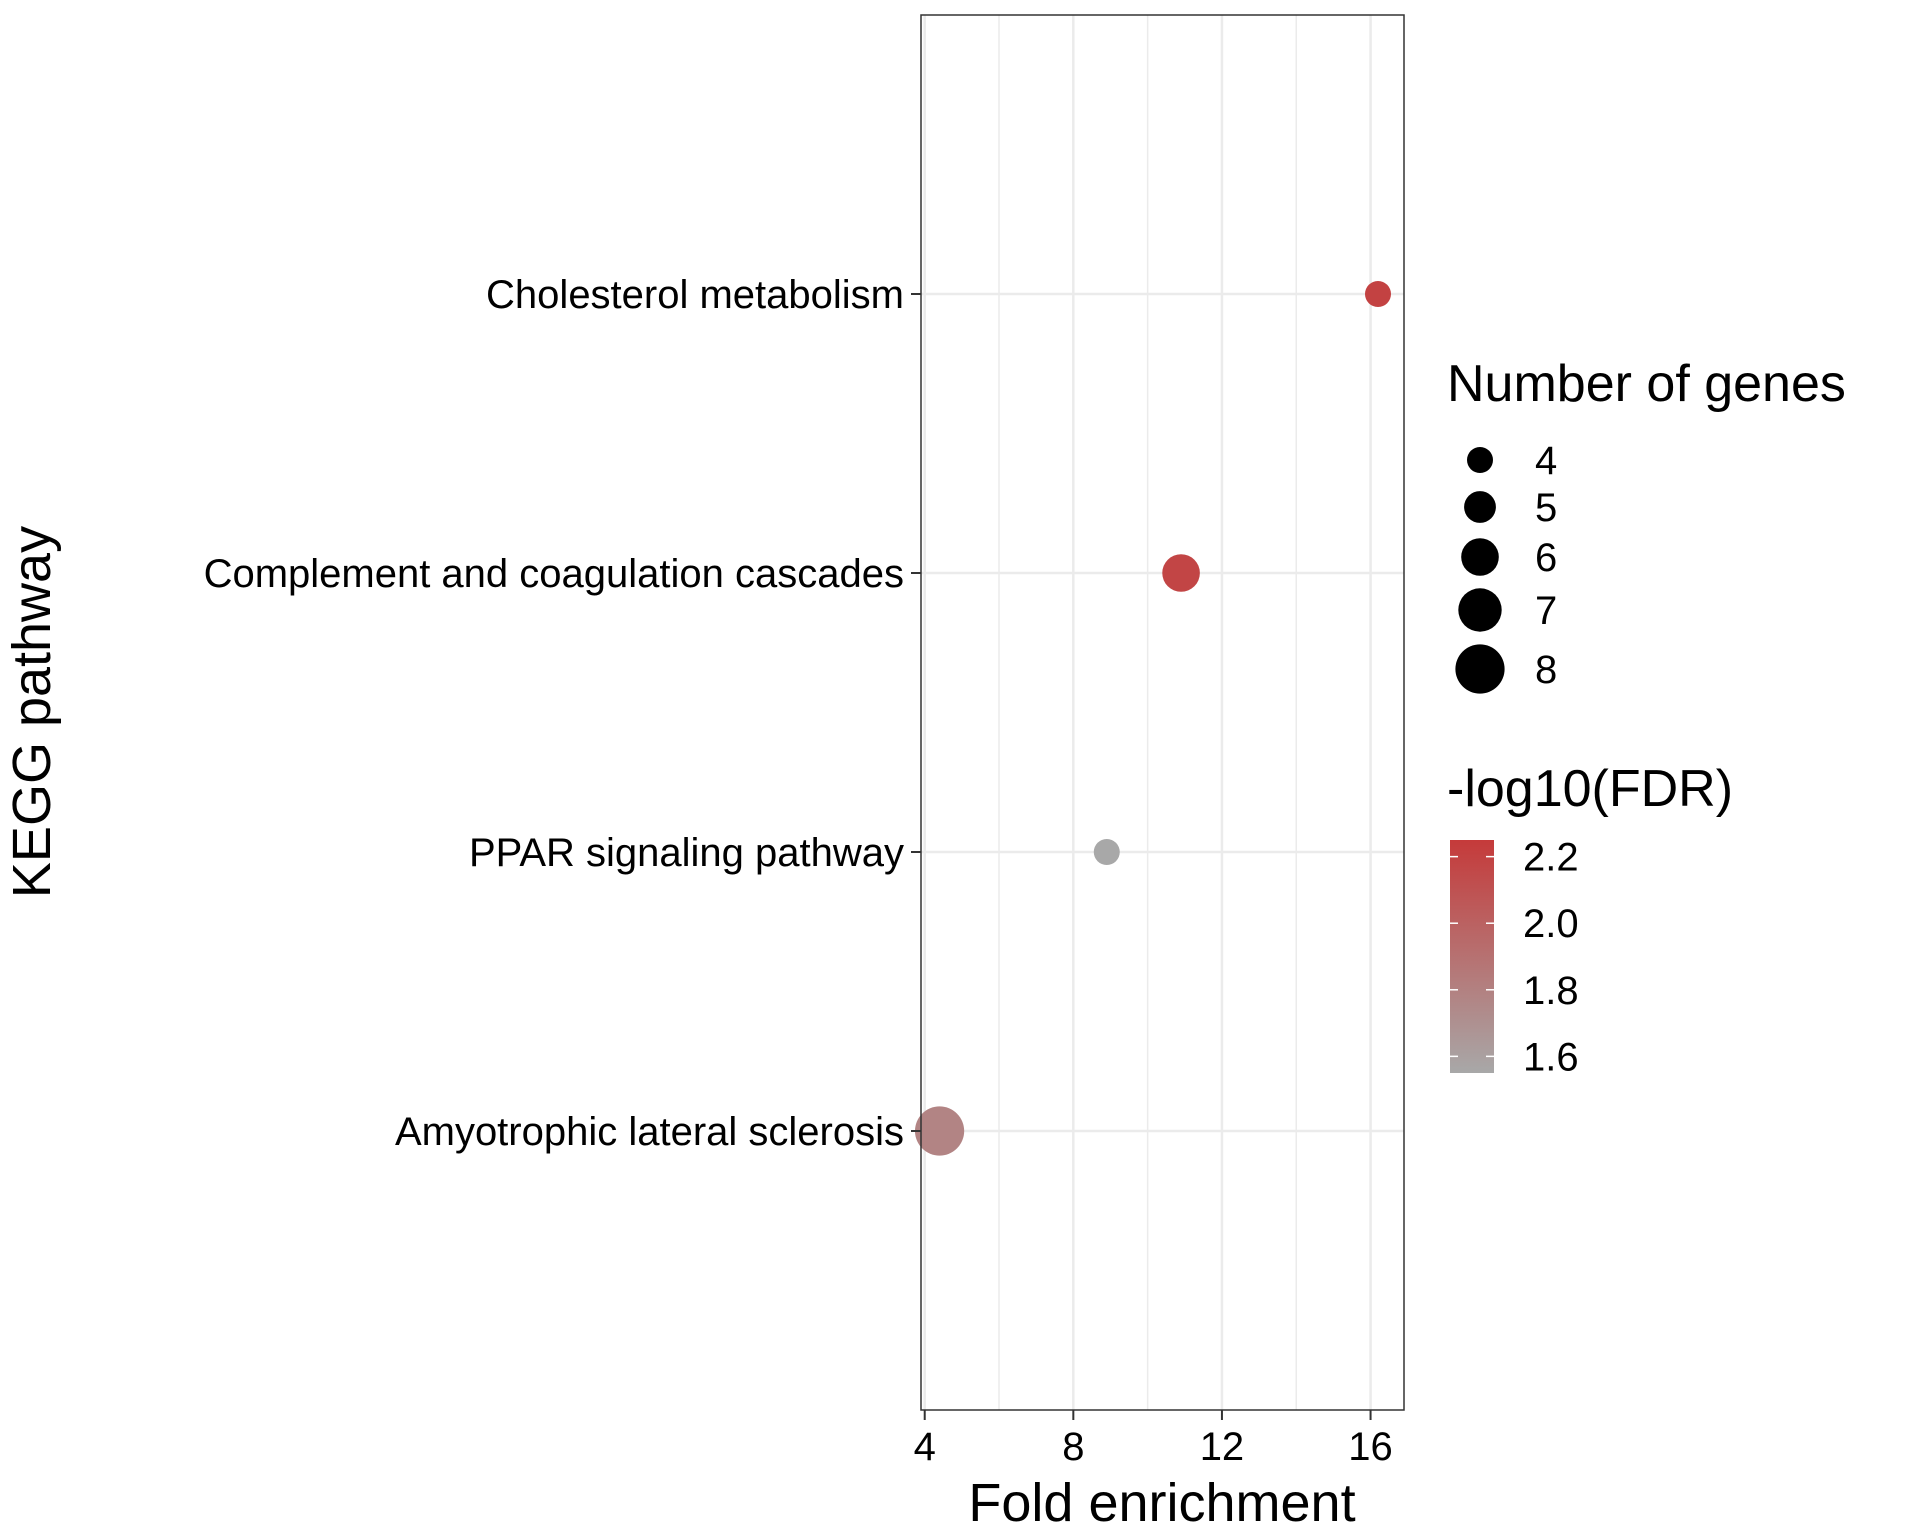 The height and width of the screenshot is (1536, 1920). What do you see at coordinates (32, 712) in the screenshot?
I see `y-axis-title: KEGG pathway` at bounding box center [32, 712].